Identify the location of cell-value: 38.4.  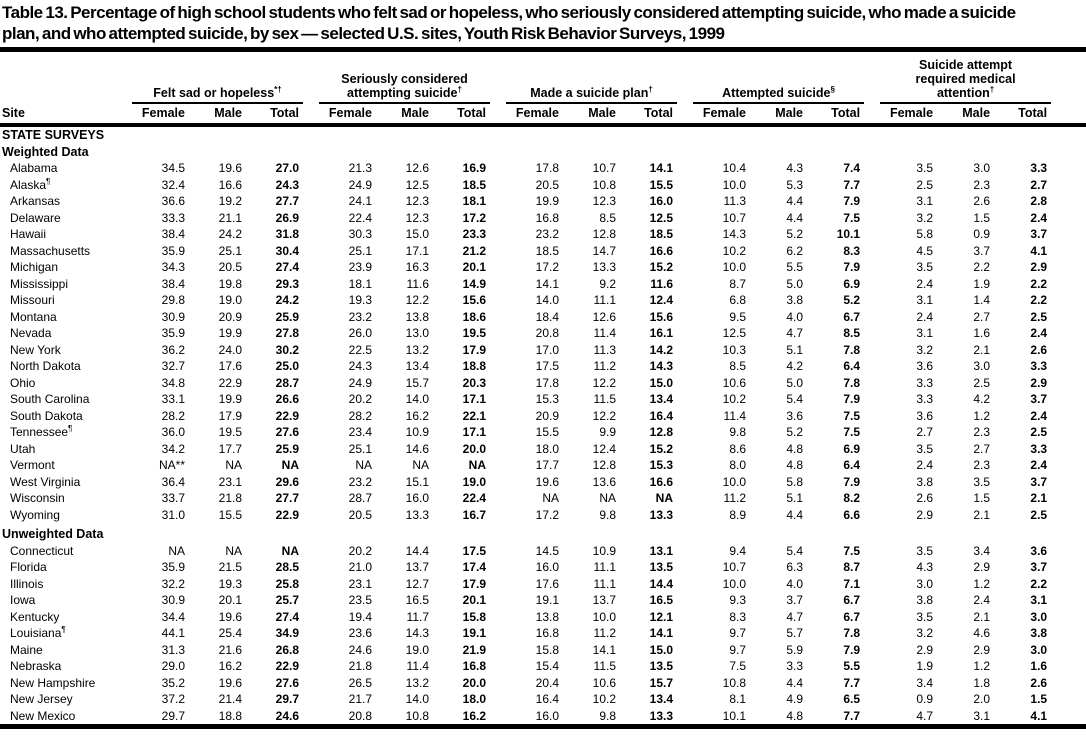
(173, 283).